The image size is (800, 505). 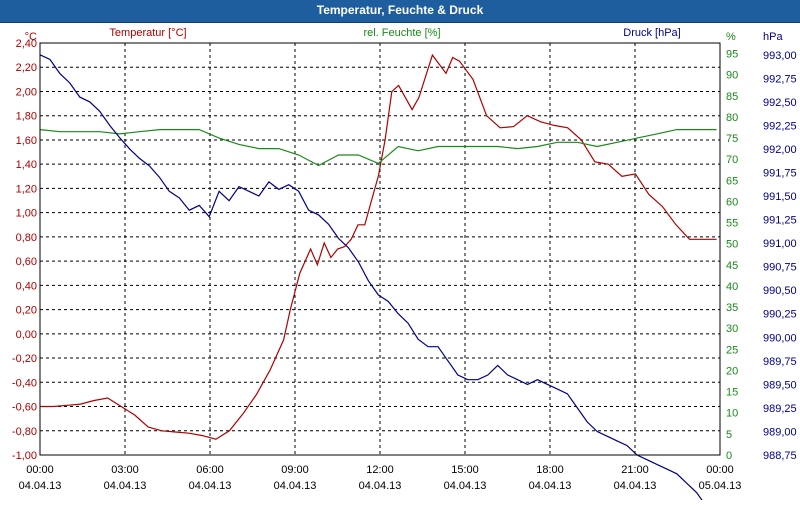 I want to click on humidity-tick-label: 55, so click(x=732, y=224).